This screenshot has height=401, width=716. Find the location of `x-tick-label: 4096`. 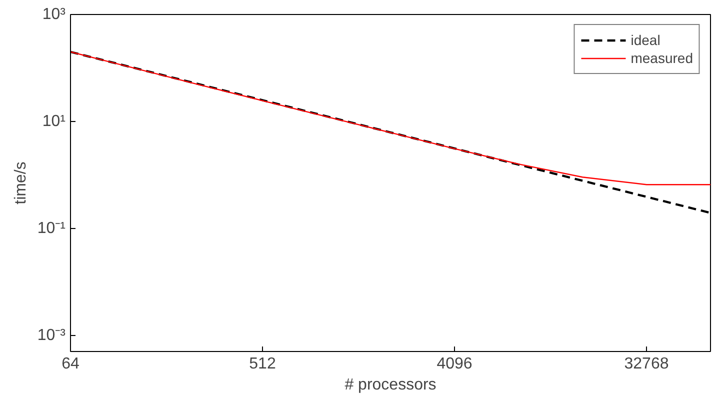

x-tick-label: 4096 is located at coordinates (454, 364).